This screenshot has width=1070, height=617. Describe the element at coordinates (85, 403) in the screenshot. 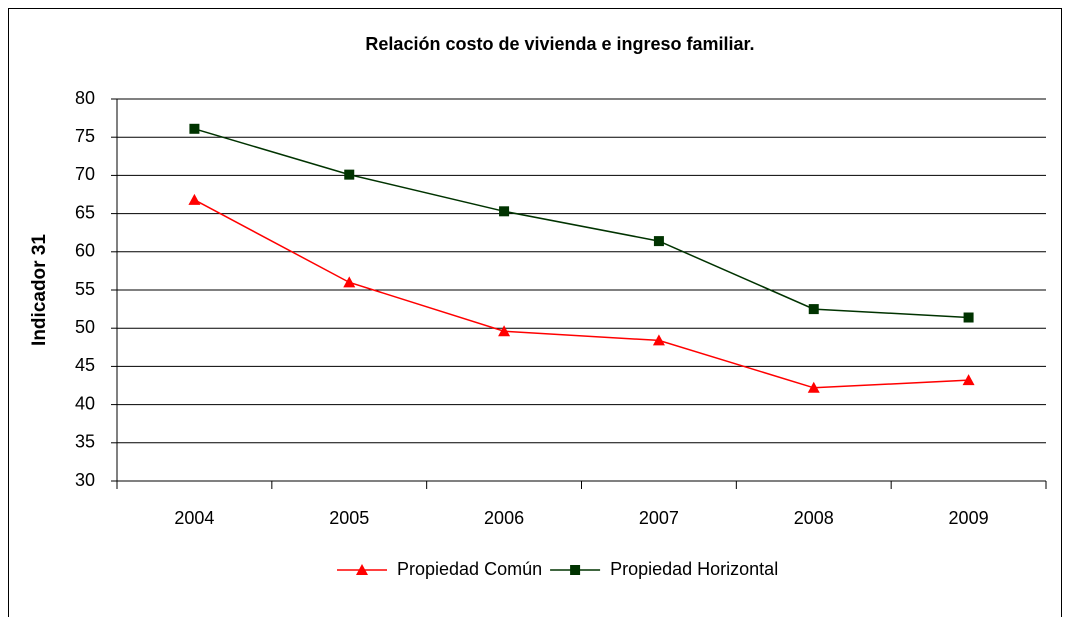

I see `y-tick-label: 40` at that location.